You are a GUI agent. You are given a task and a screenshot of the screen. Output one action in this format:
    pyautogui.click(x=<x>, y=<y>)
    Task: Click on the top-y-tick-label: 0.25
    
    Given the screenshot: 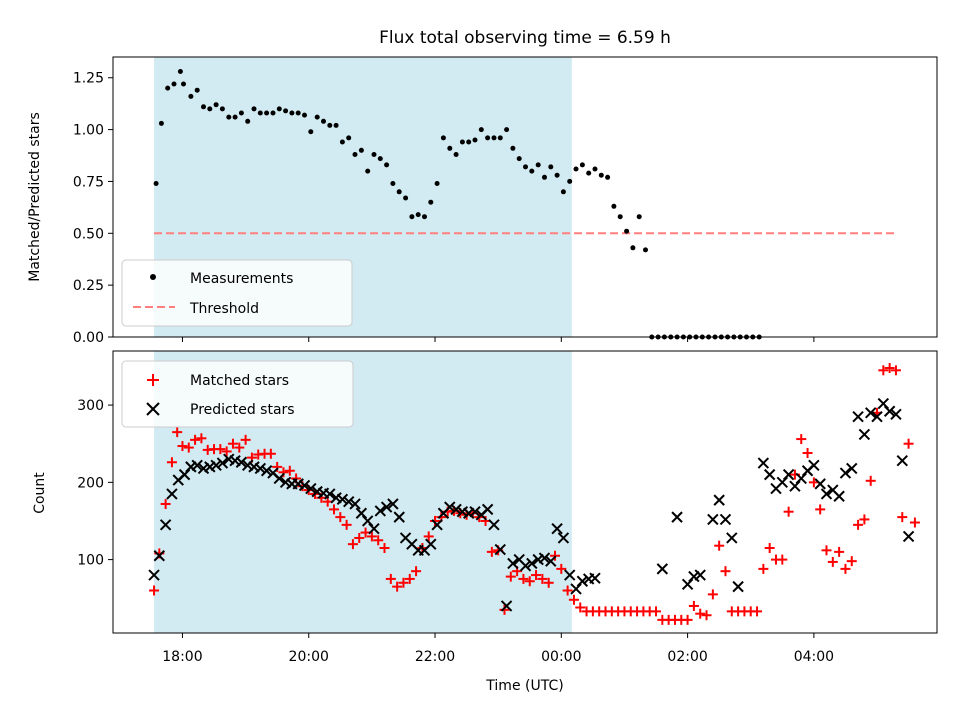 What is the action you would take?
    pyautogui.click(x=88, y=286)
    